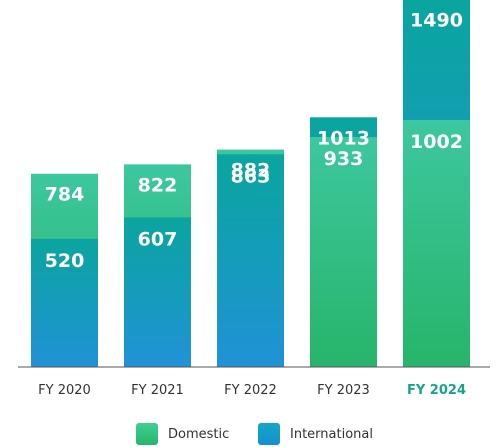 The width and height of the screenshot is (500, 447). What do you see at coordinates (344, 159) in the screenshot?
I see `value-label-domestic-fy-2023: 933` at bounding box center [344, 159].